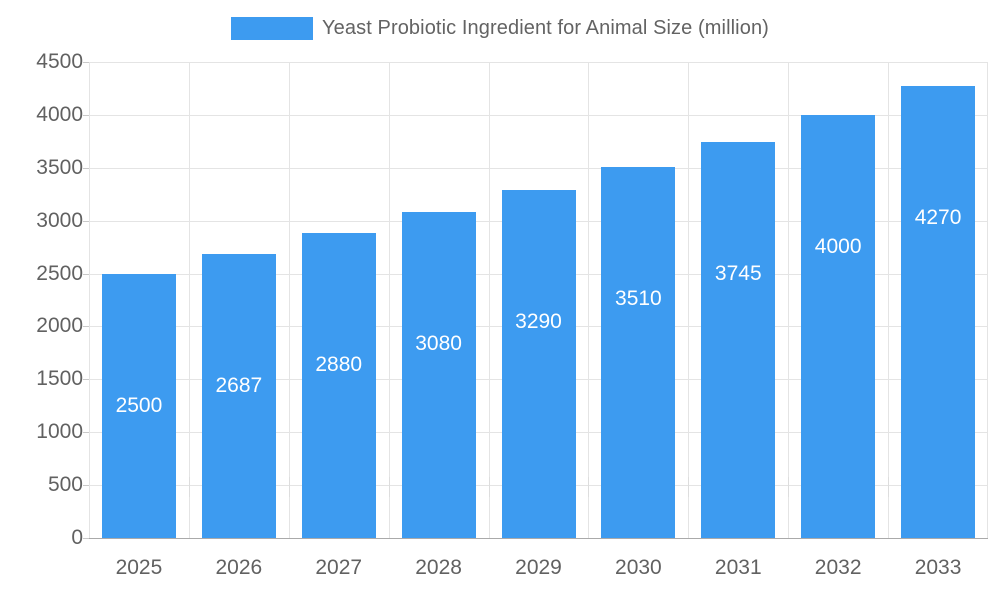 The width and height of the screenshot is (1000, 600). Describe the element at coordinates (65, 485) in the screenshot. I see `y-tick-label: 500` at that location.